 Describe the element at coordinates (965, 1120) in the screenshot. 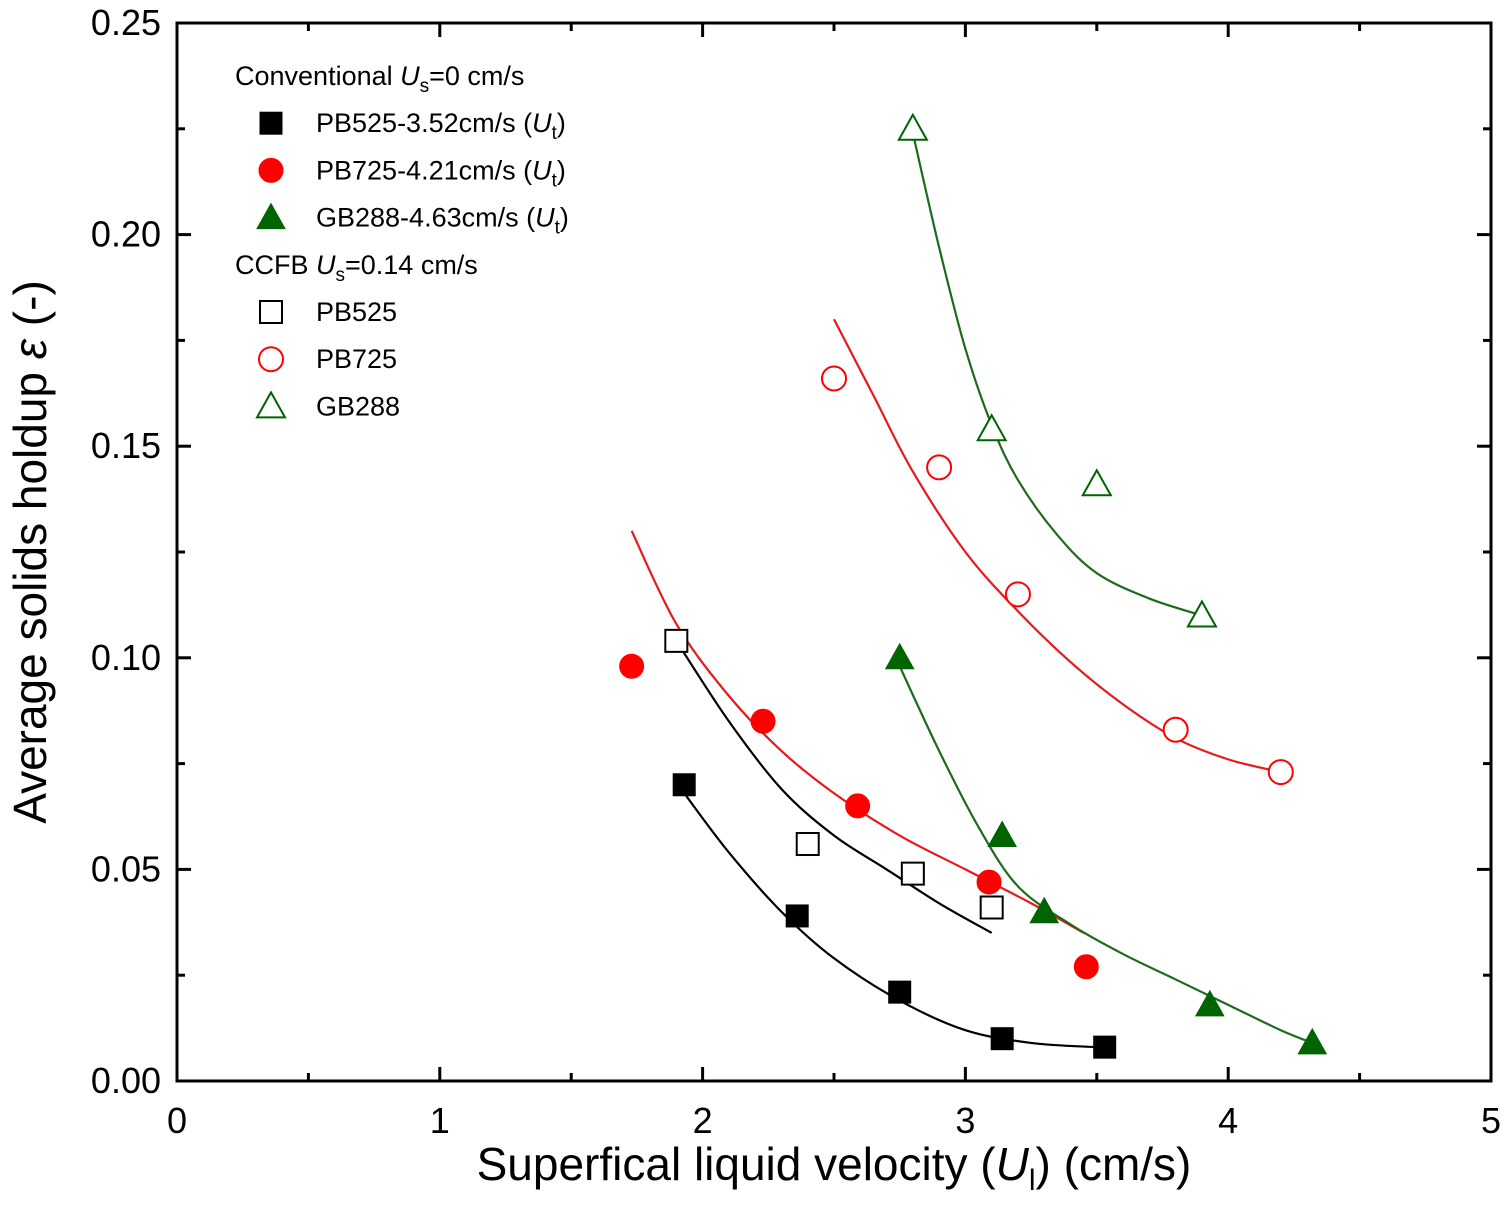

I see `x-tick-label: 3` at that location.